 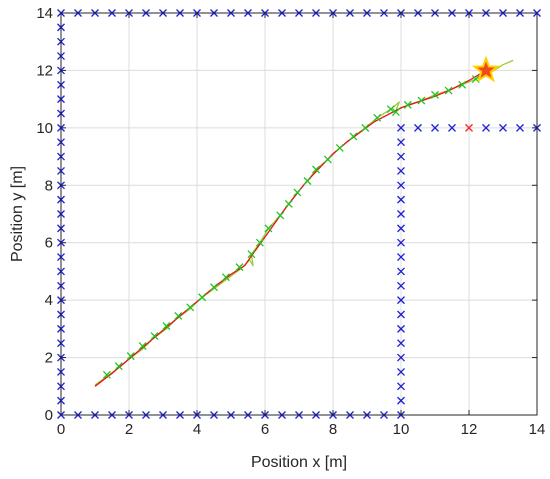 I want to click on goal-star-icon, so click(x=486, y=69).